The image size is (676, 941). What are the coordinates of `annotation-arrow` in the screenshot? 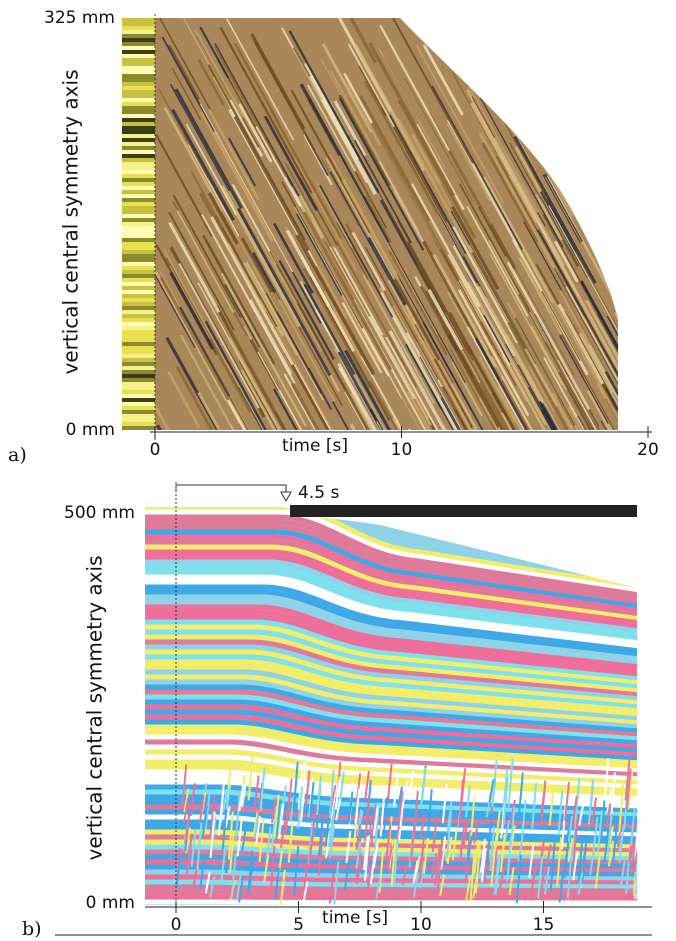 It's located at (286, 497).